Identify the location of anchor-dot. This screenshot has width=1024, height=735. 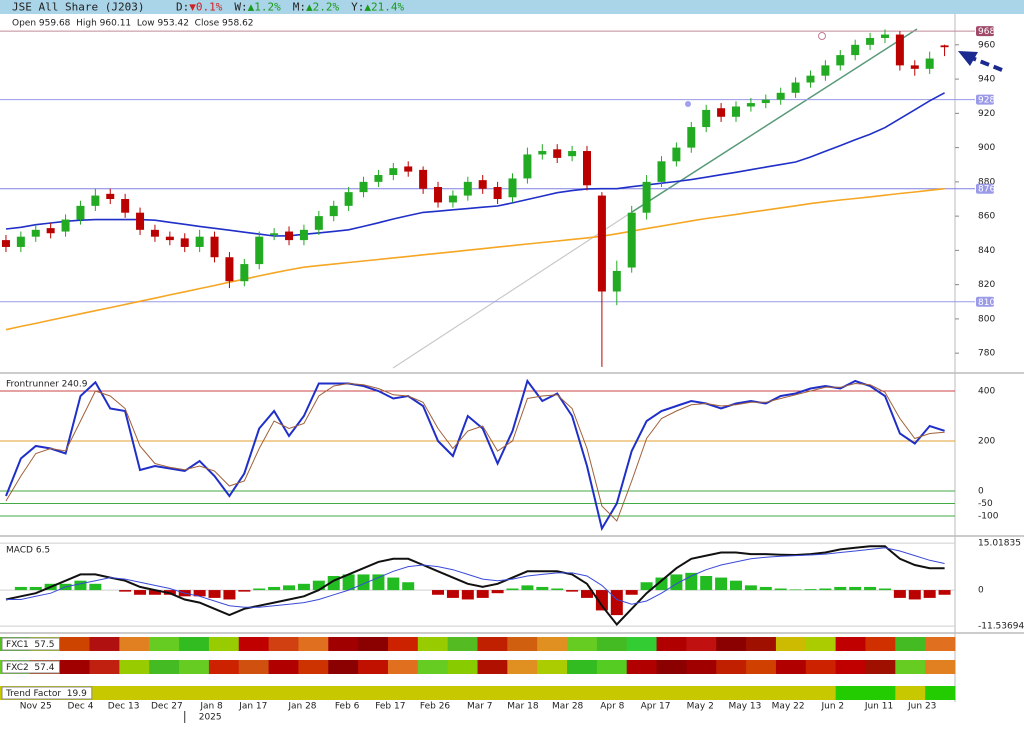
(822, 36).